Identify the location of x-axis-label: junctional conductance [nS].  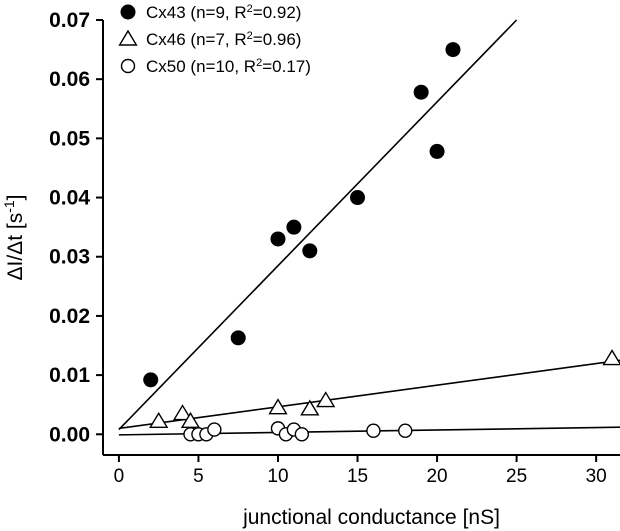
(371, 517).